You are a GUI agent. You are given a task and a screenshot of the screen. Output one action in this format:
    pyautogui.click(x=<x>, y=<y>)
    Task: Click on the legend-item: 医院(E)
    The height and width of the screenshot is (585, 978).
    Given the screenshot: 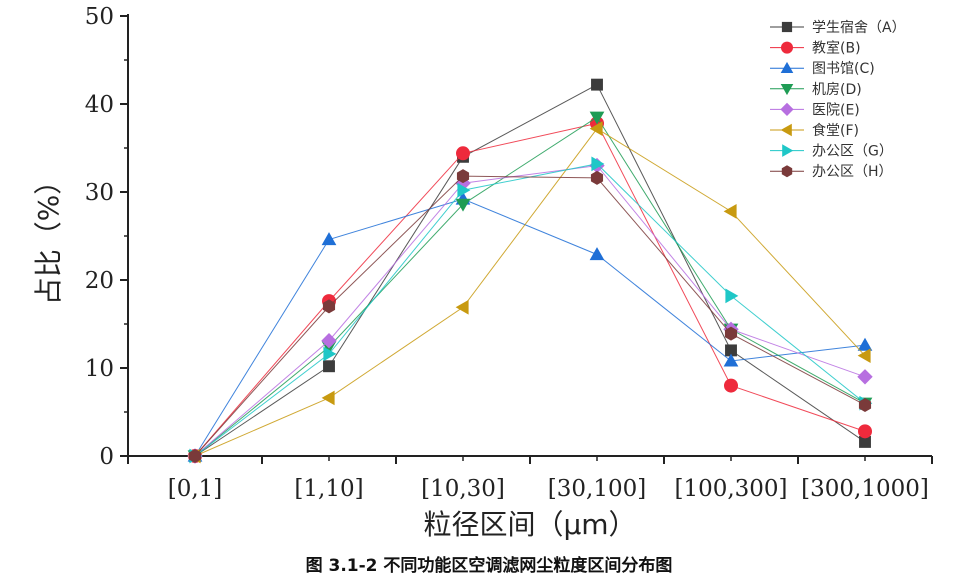 What is the action you would take?
    pyautogui.click(x=815, y=110)
    